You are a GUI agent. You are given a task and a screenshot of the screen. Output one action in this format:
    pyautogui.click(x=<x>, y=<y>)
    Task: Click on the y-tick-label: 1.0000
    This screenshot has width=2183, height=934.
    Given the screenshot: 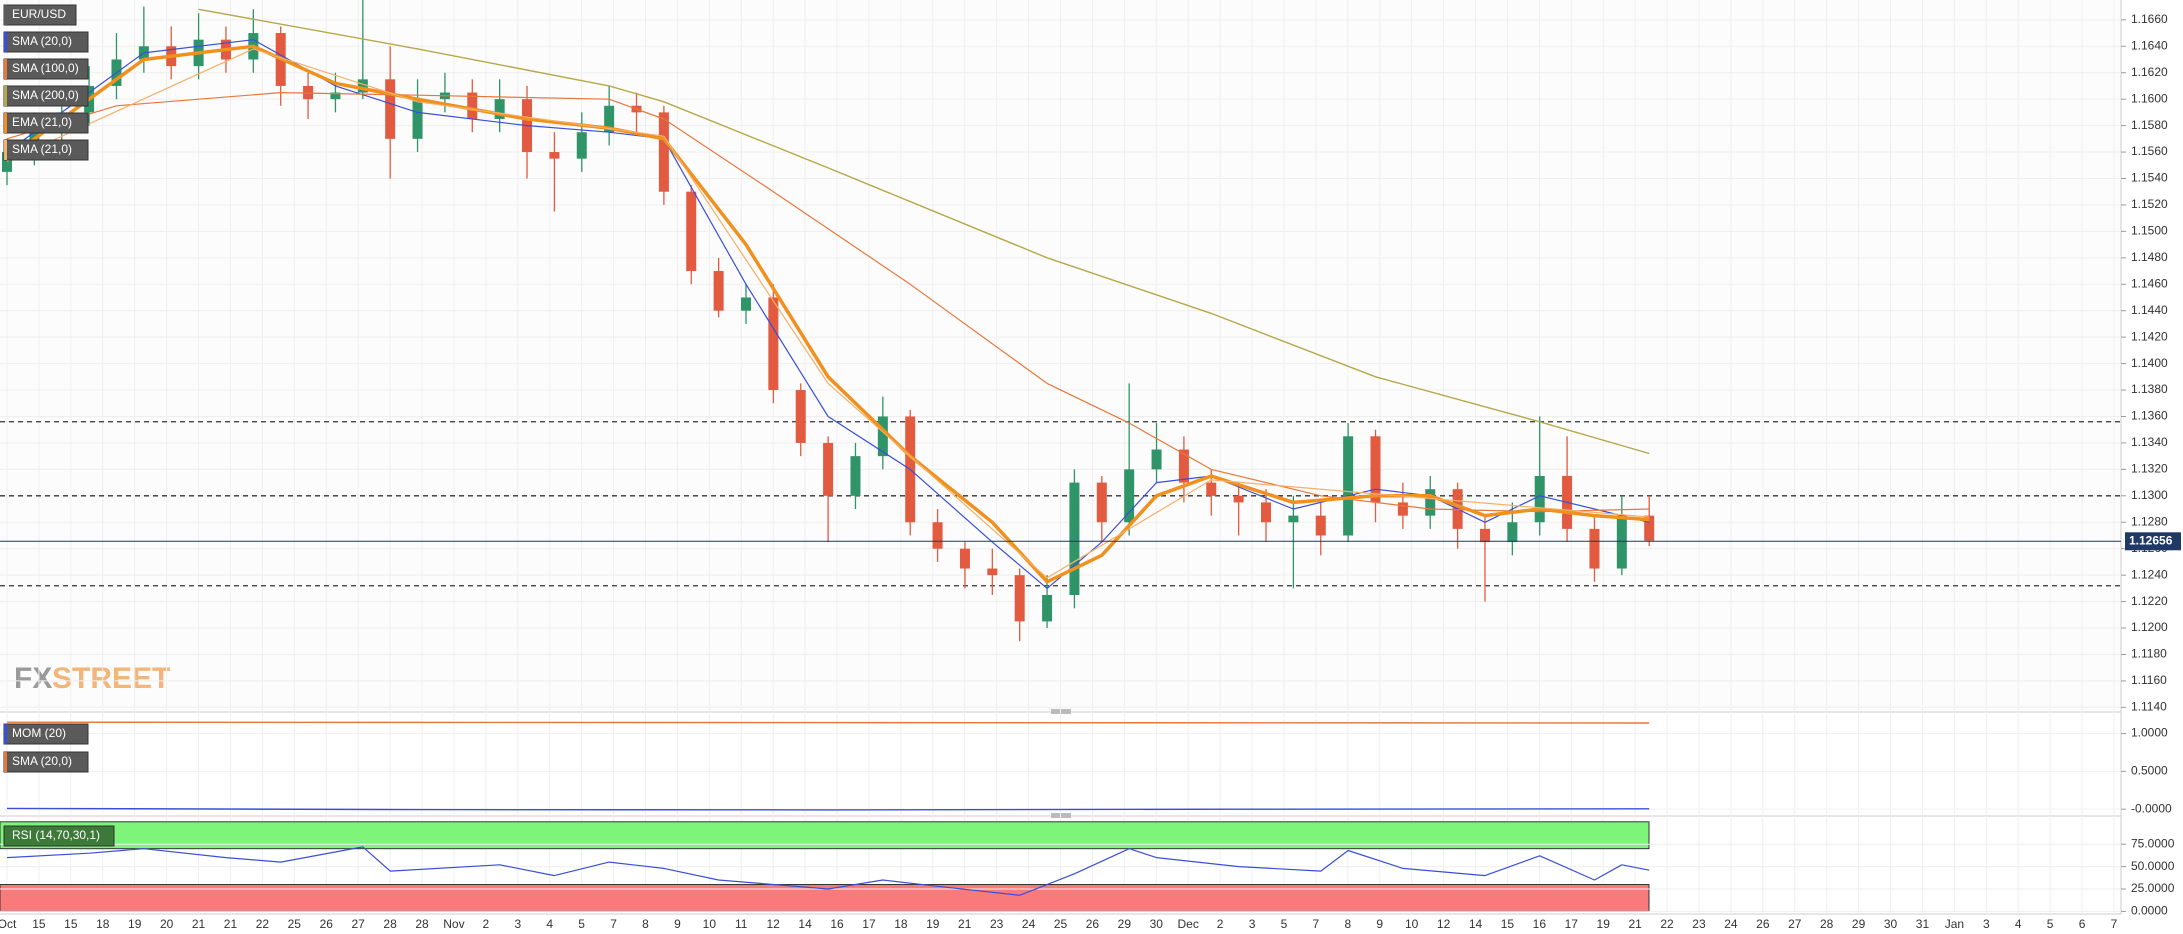 What is the action you would take?
    pyautogui.click(x=2149, y=733)
    